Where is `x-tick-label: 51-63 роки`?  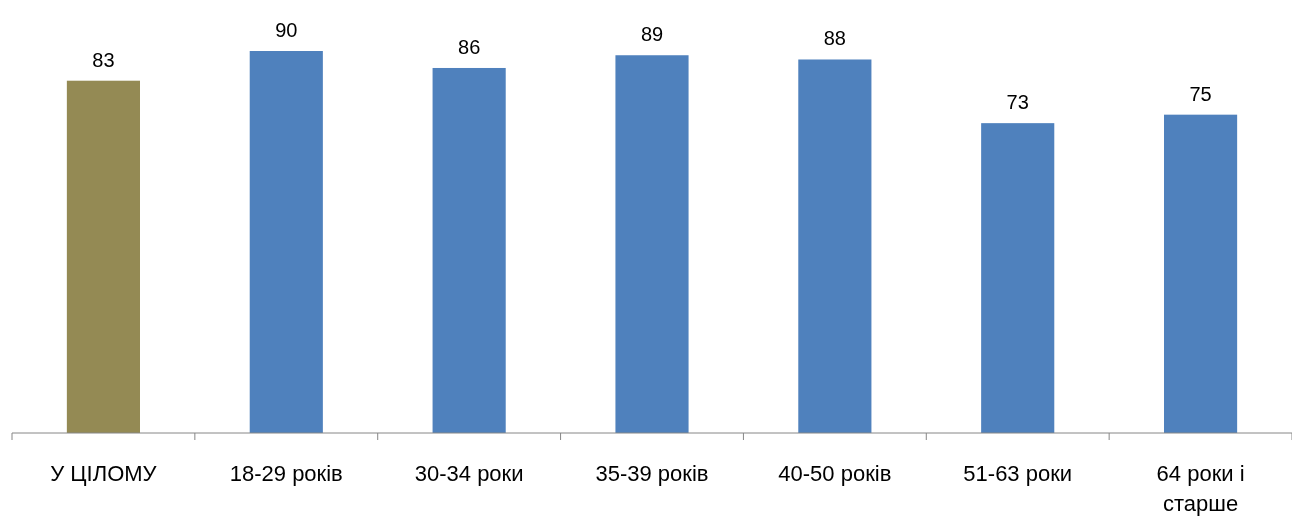 x-tick-label: 51-63 роки is located at coordinates (1018, 473).